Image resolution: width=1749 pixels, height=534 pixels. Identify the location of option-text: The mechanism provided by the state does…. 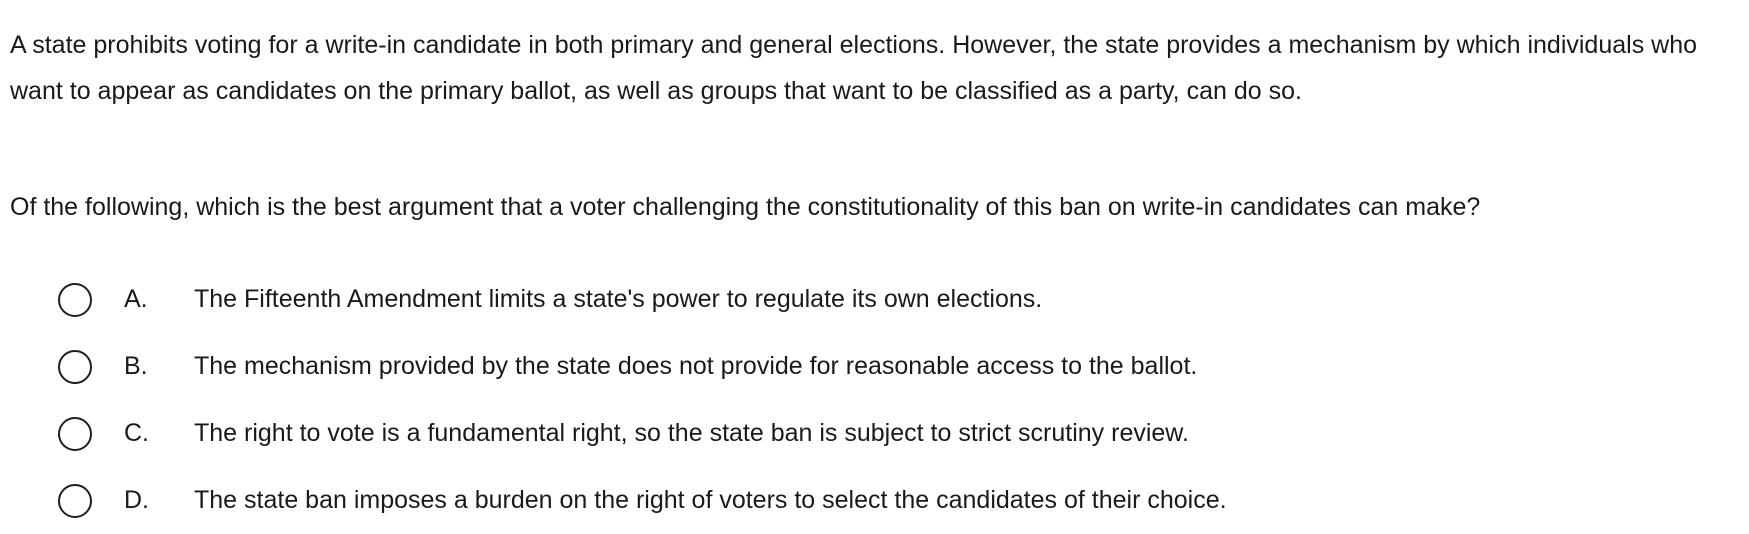
(696, 366).